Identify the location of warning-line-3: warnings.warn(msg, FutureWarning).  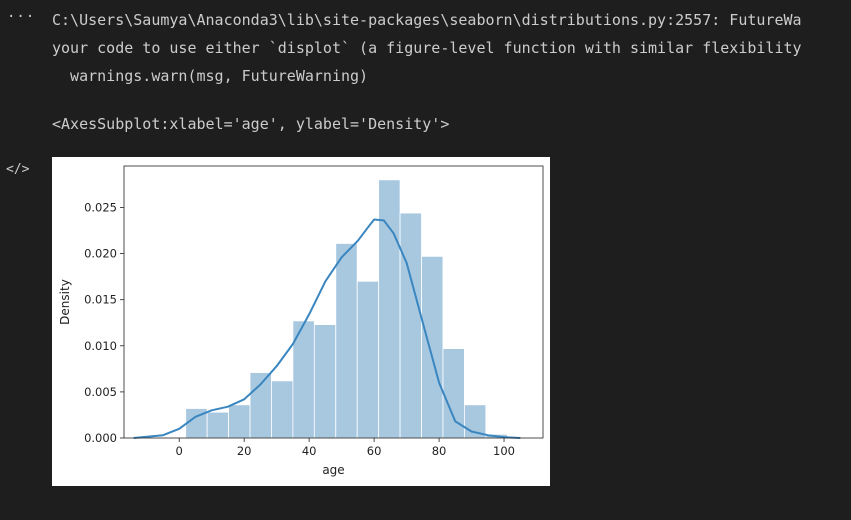
(210, 76).